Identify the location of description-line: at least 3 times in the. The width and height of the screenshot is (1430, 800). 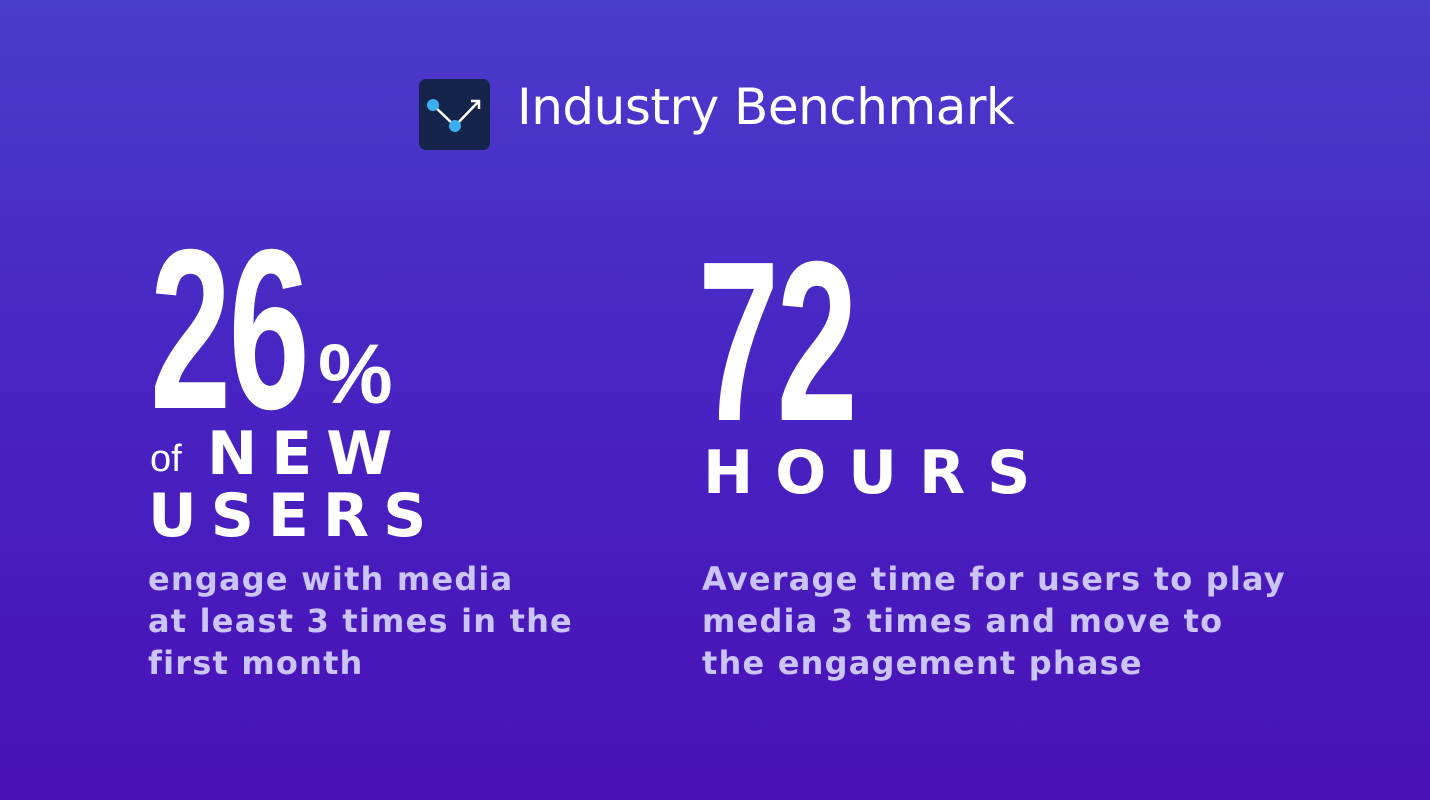
(360, 621).